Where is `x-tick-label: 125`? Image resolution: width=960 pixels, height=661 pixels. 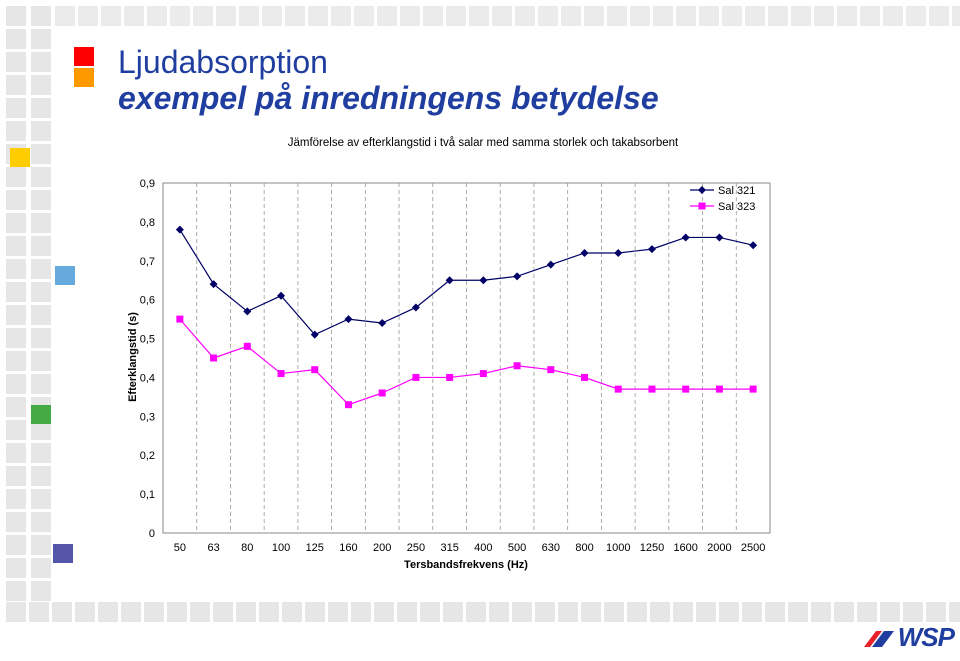 x-tick-label: 125 is located at coordinates (315, 548).